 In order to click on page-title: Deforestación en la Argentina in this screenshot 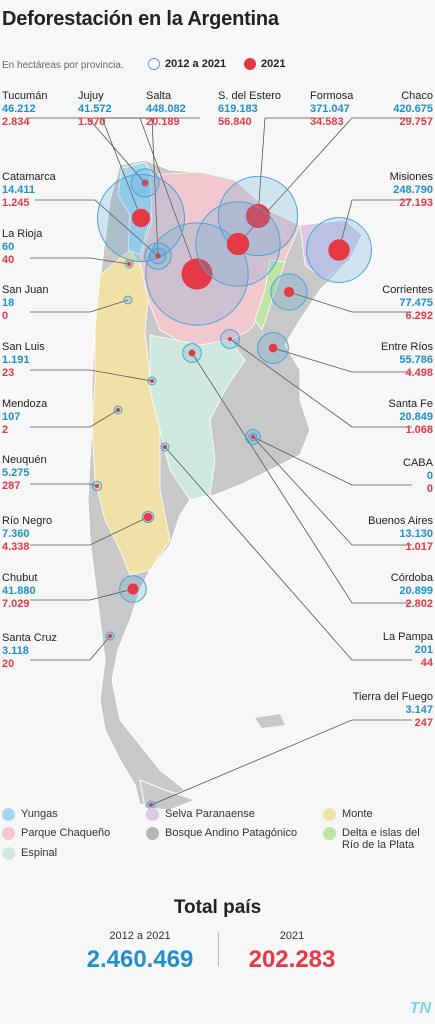, I will do `click(140, 19)`.